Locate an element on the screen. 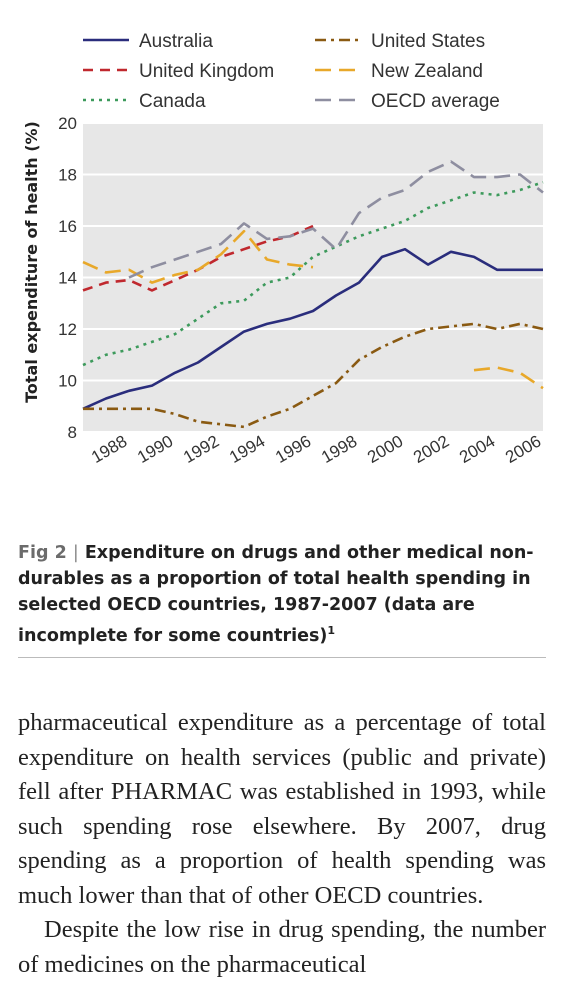  y-tick-label: 8 is located at coordinates (72, 432).